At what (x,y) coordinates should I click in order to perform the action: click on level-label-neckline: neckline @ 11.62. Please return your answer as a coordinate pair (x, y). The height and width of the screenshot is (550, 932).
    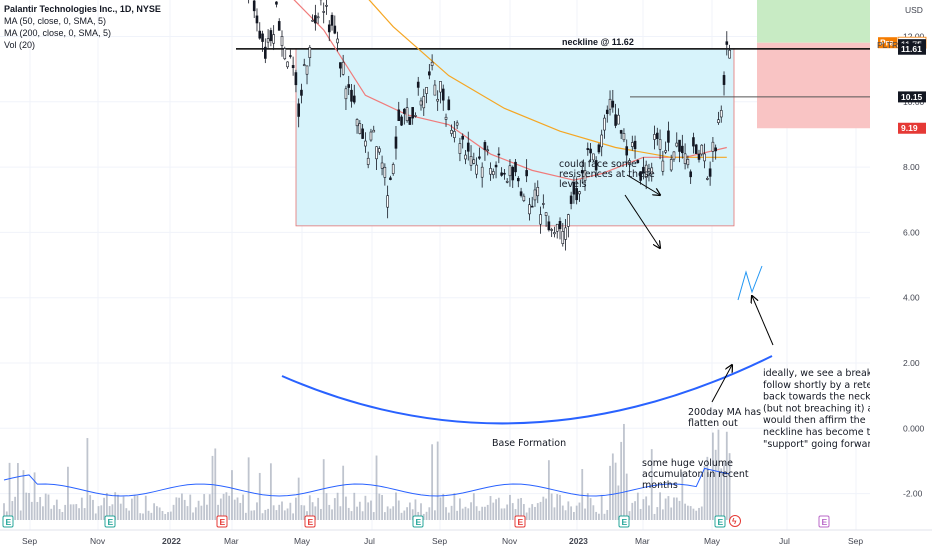
    Looking at the image, I should click on (598, 42).